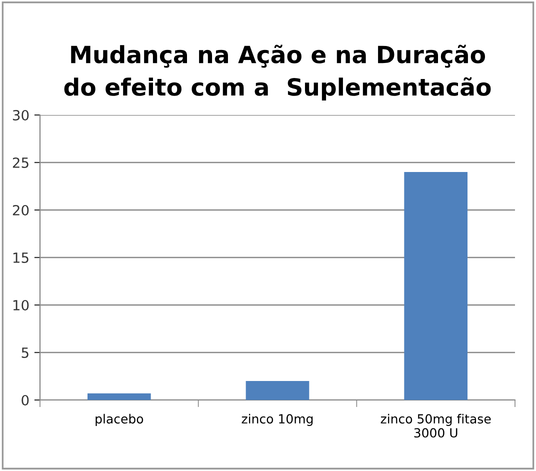  I want to click on chart-title: Mudança na Ação e na Duração do efeito com a Suplementacão, so click(277, 72).